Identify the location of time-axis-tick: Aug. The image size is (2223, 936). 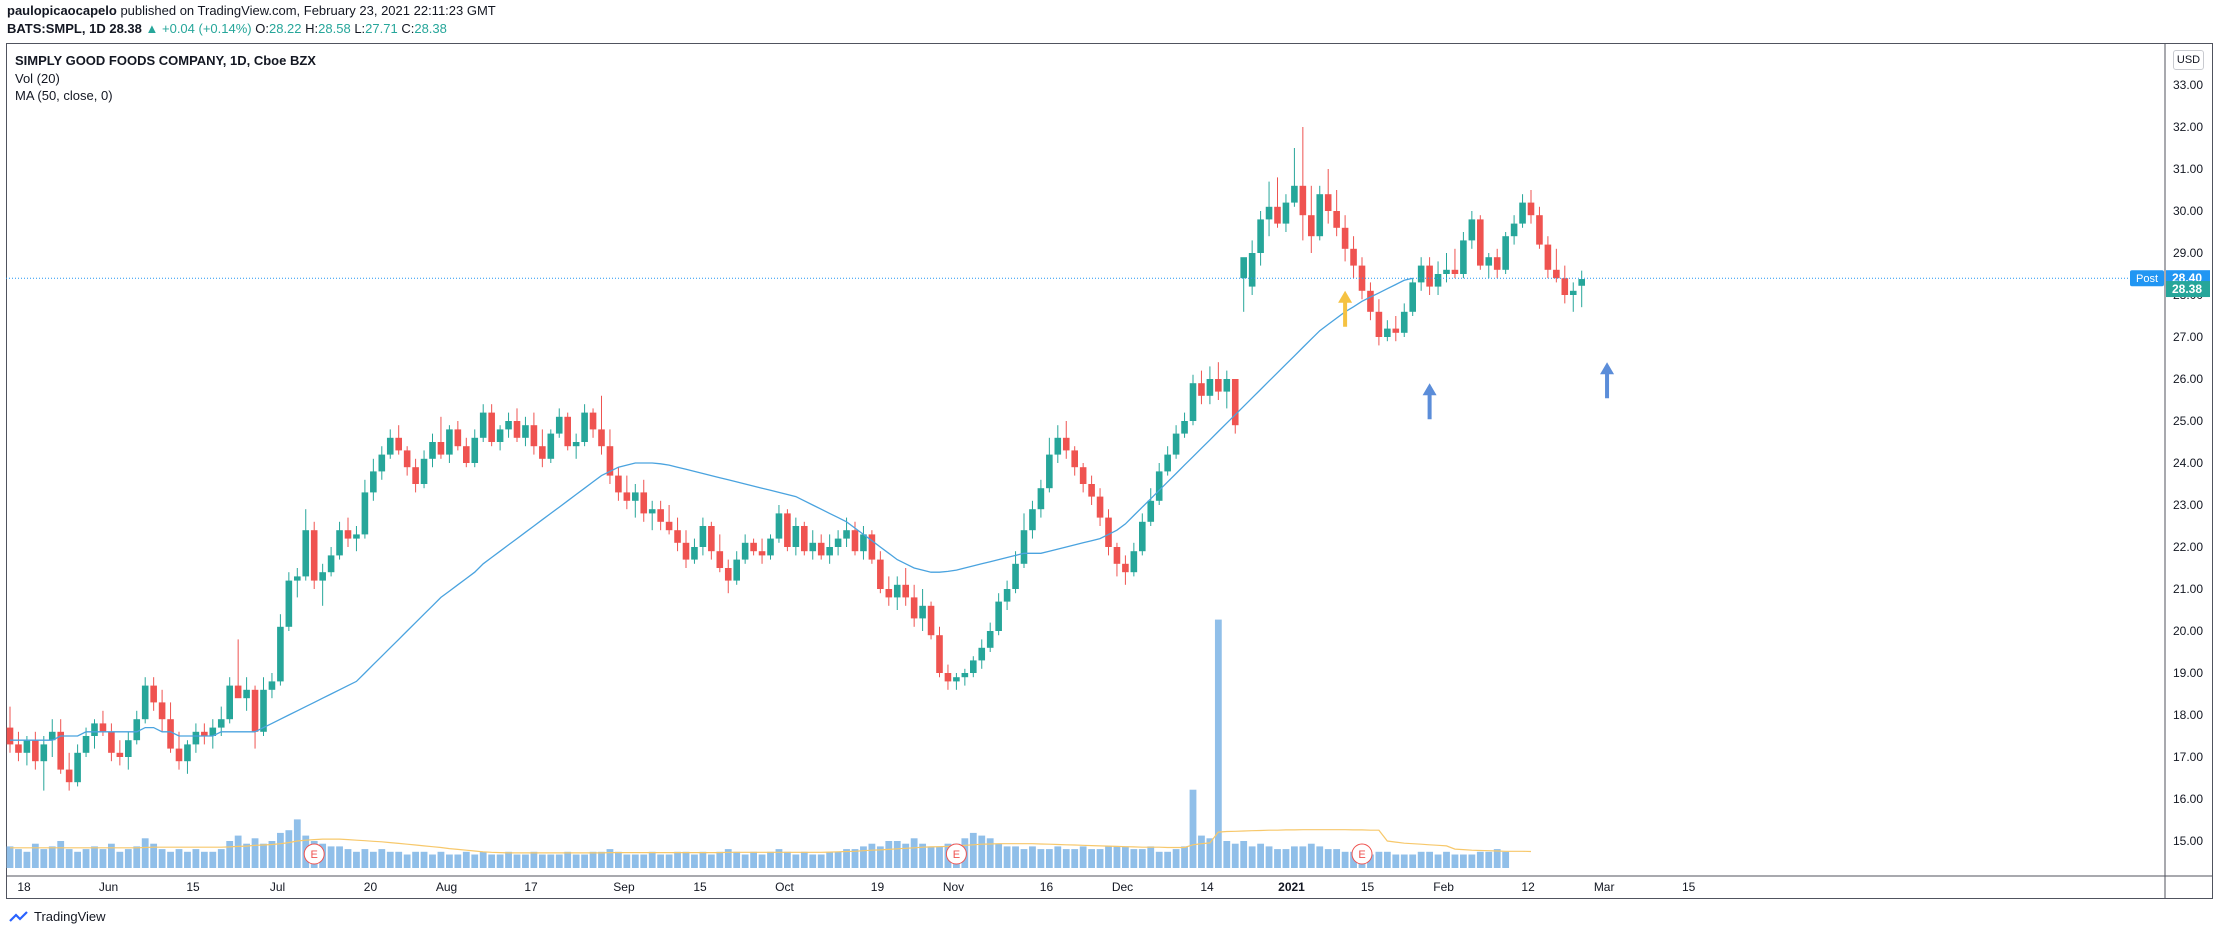
(446, 887).